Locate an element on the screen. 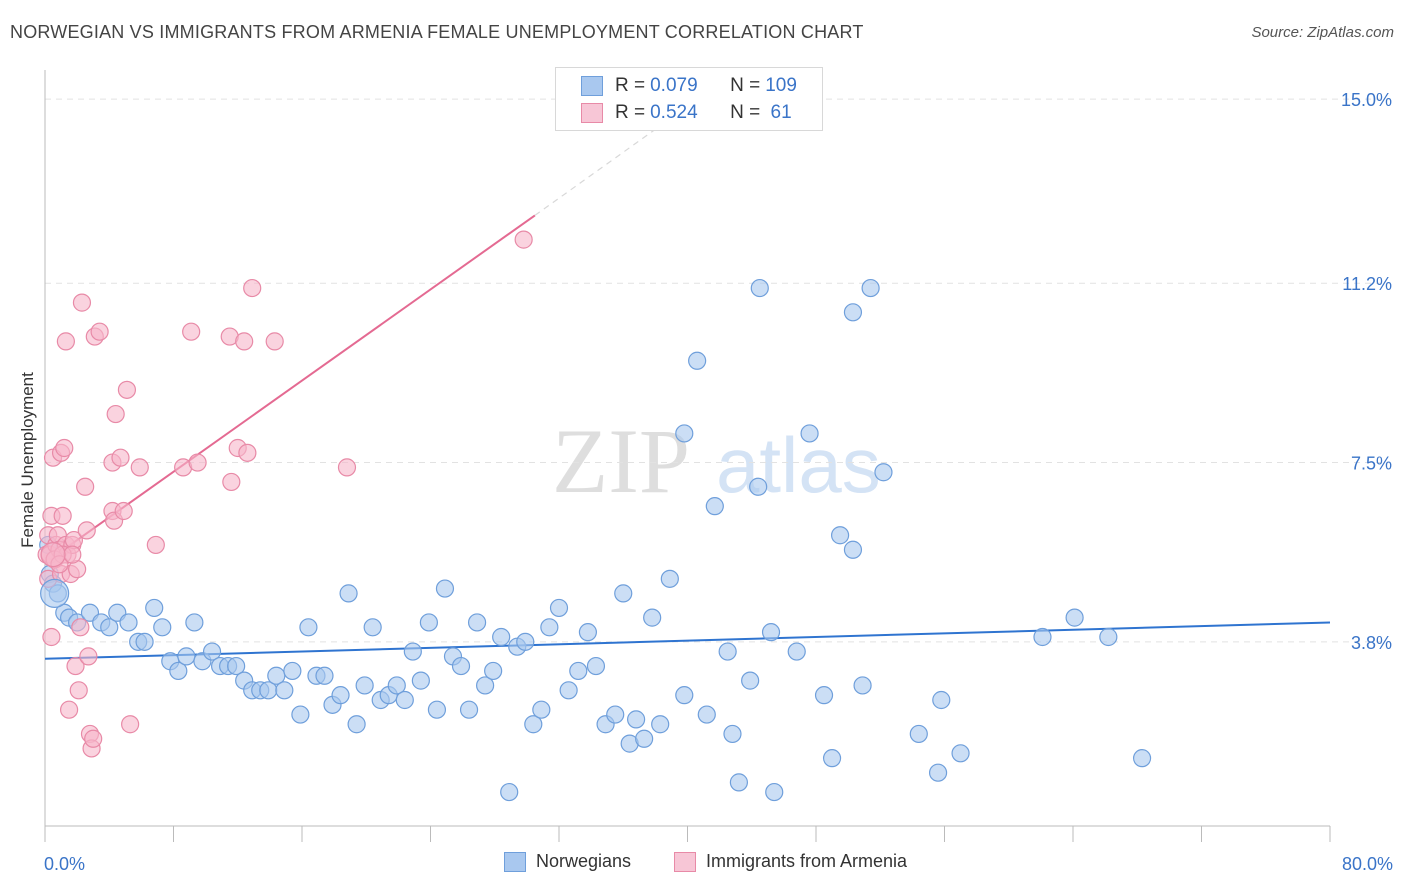 This screenshot has height=892, width=1406. series-label-norwegians: Norwegians is located at coordinates (584, 861).